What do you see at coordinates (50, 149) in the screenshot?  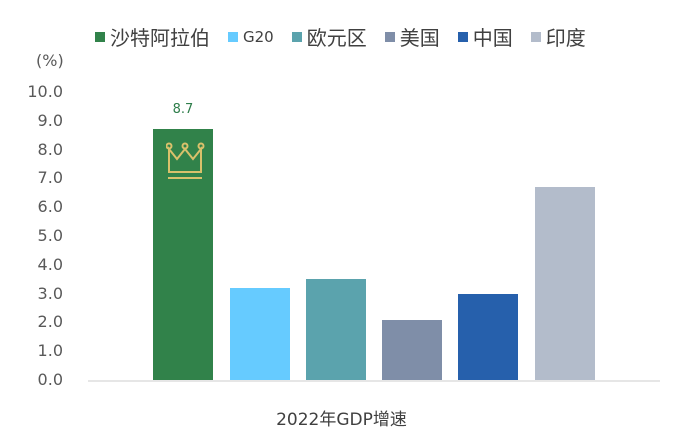 I see `y-tick-label: 8.0` at bounding box center [50, 149].